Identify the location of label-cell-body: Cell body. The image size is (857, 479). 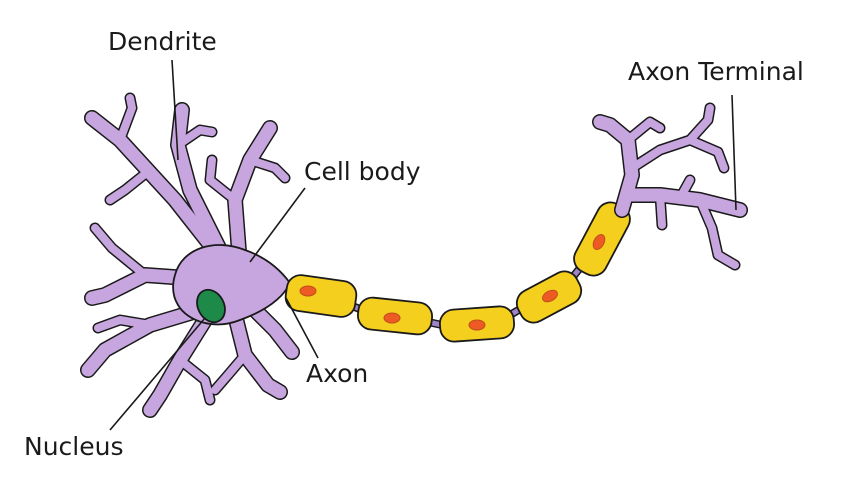
(362, 171).